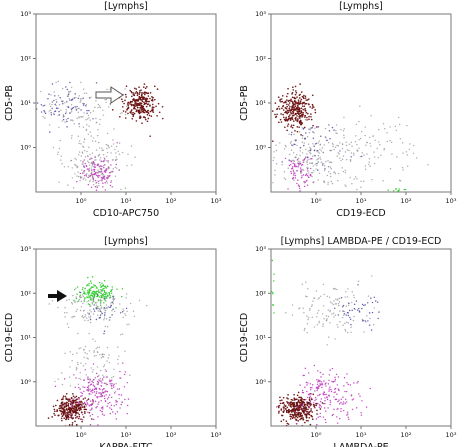  What do you see at coordinates (260, 103) in the screenshot?
I see `y-tick-label: 10¹` at bounding box center [260, 103].